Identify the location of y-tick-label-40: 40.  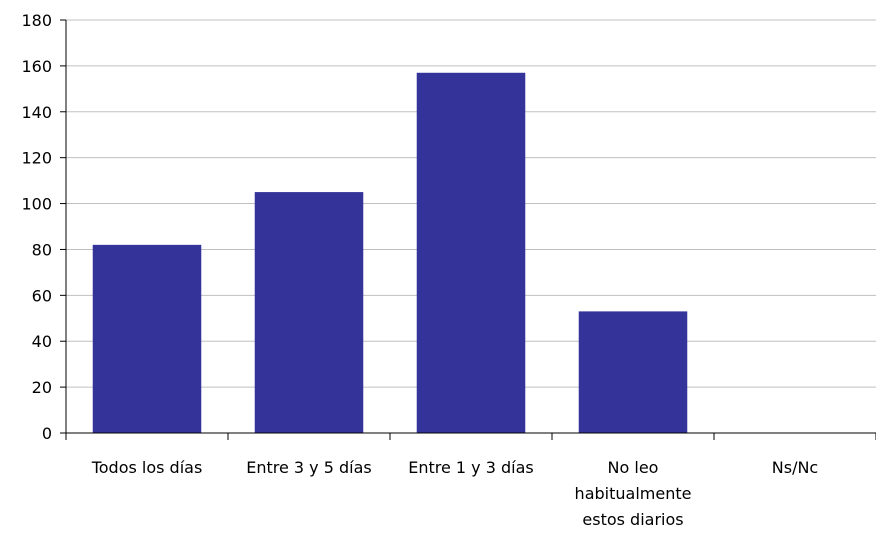
(42, 341).